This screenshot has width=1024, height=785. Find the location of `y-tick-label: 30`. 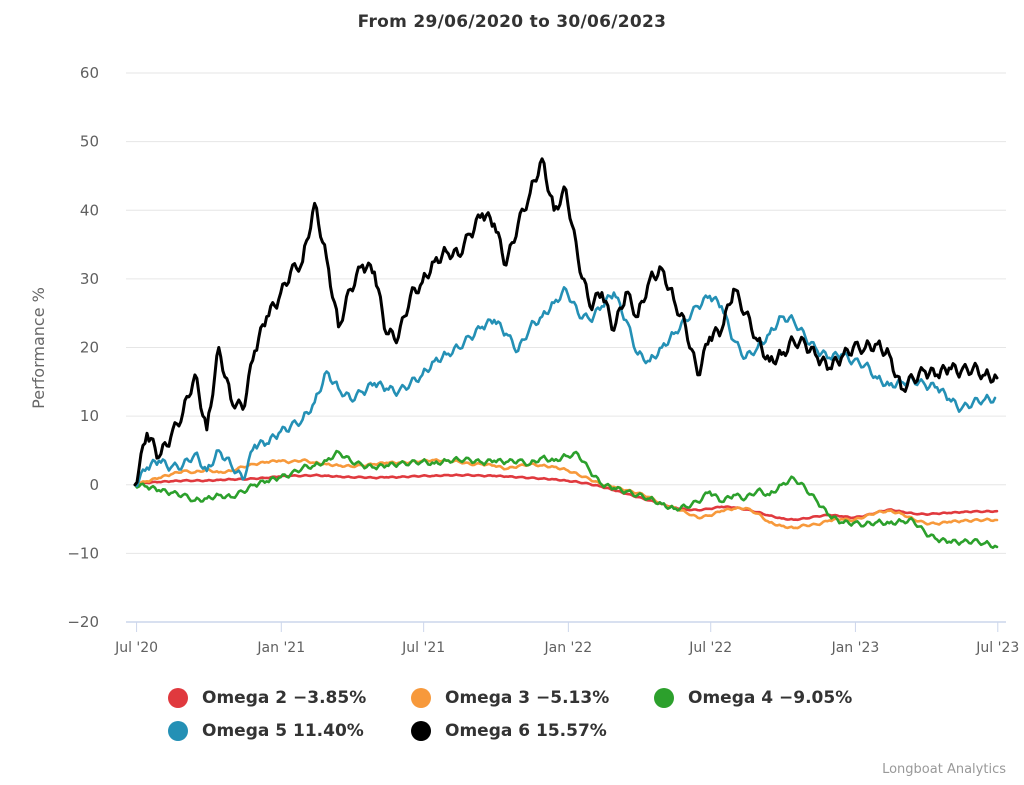

y-tick-label: 30 is located at coordinates (89, 279).